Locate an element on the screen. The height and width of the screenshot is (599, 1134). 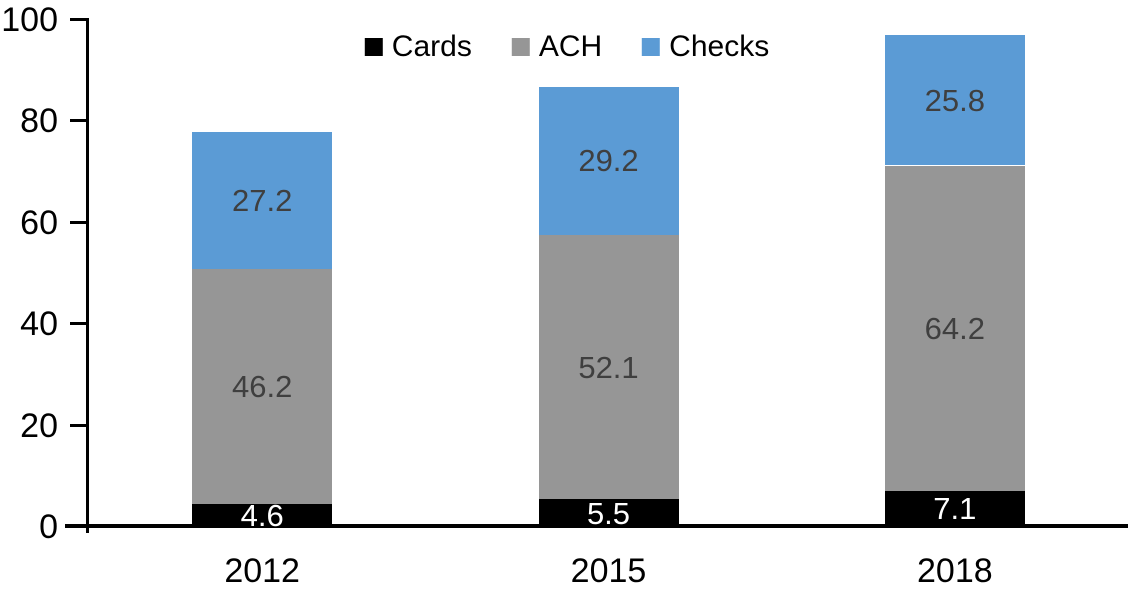
bar-segment-checks-2018: 25.8 is located at coordinates (954, 100).